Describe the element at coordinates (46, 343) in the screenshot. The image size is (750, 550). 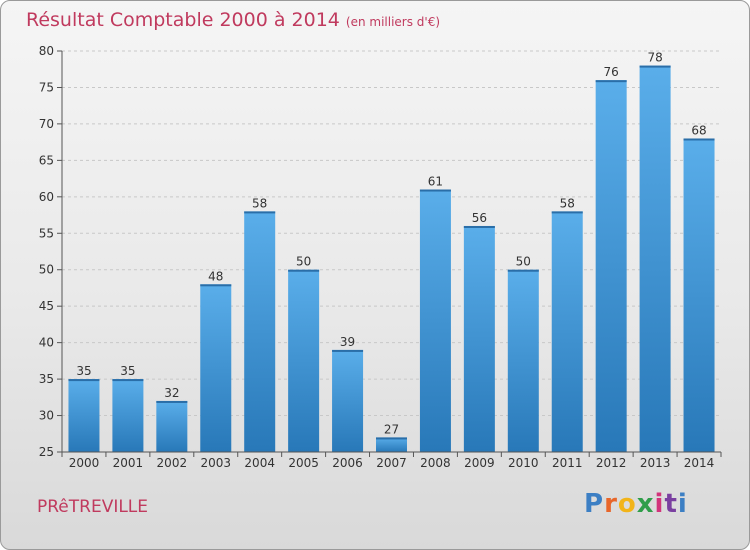
I see `y-tick-label: 40` at that location.